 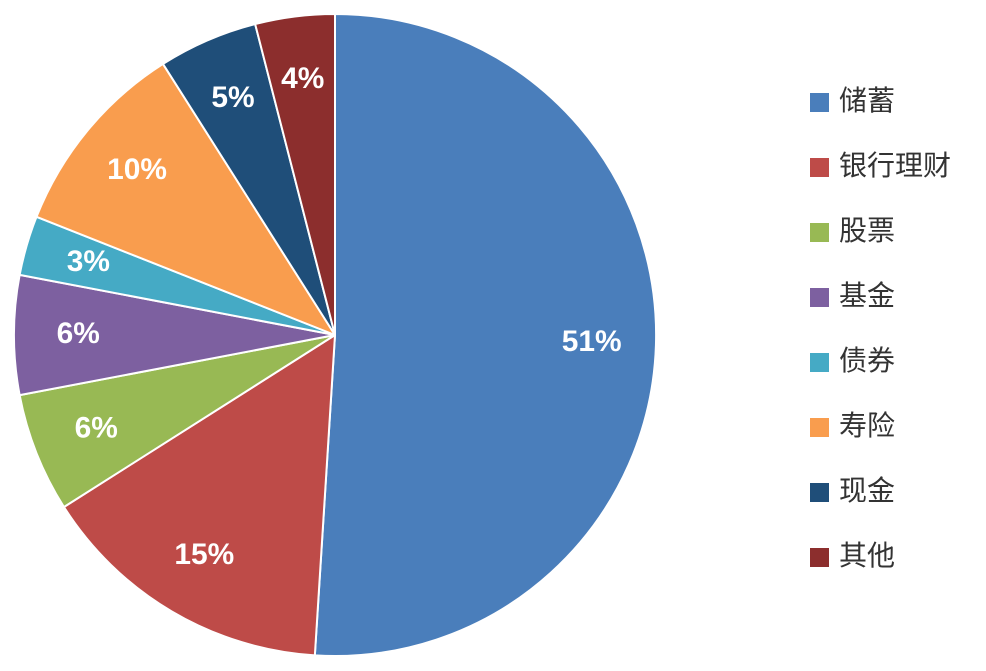 I want to click on legend-label: 现金, so click(x=867, y=491).